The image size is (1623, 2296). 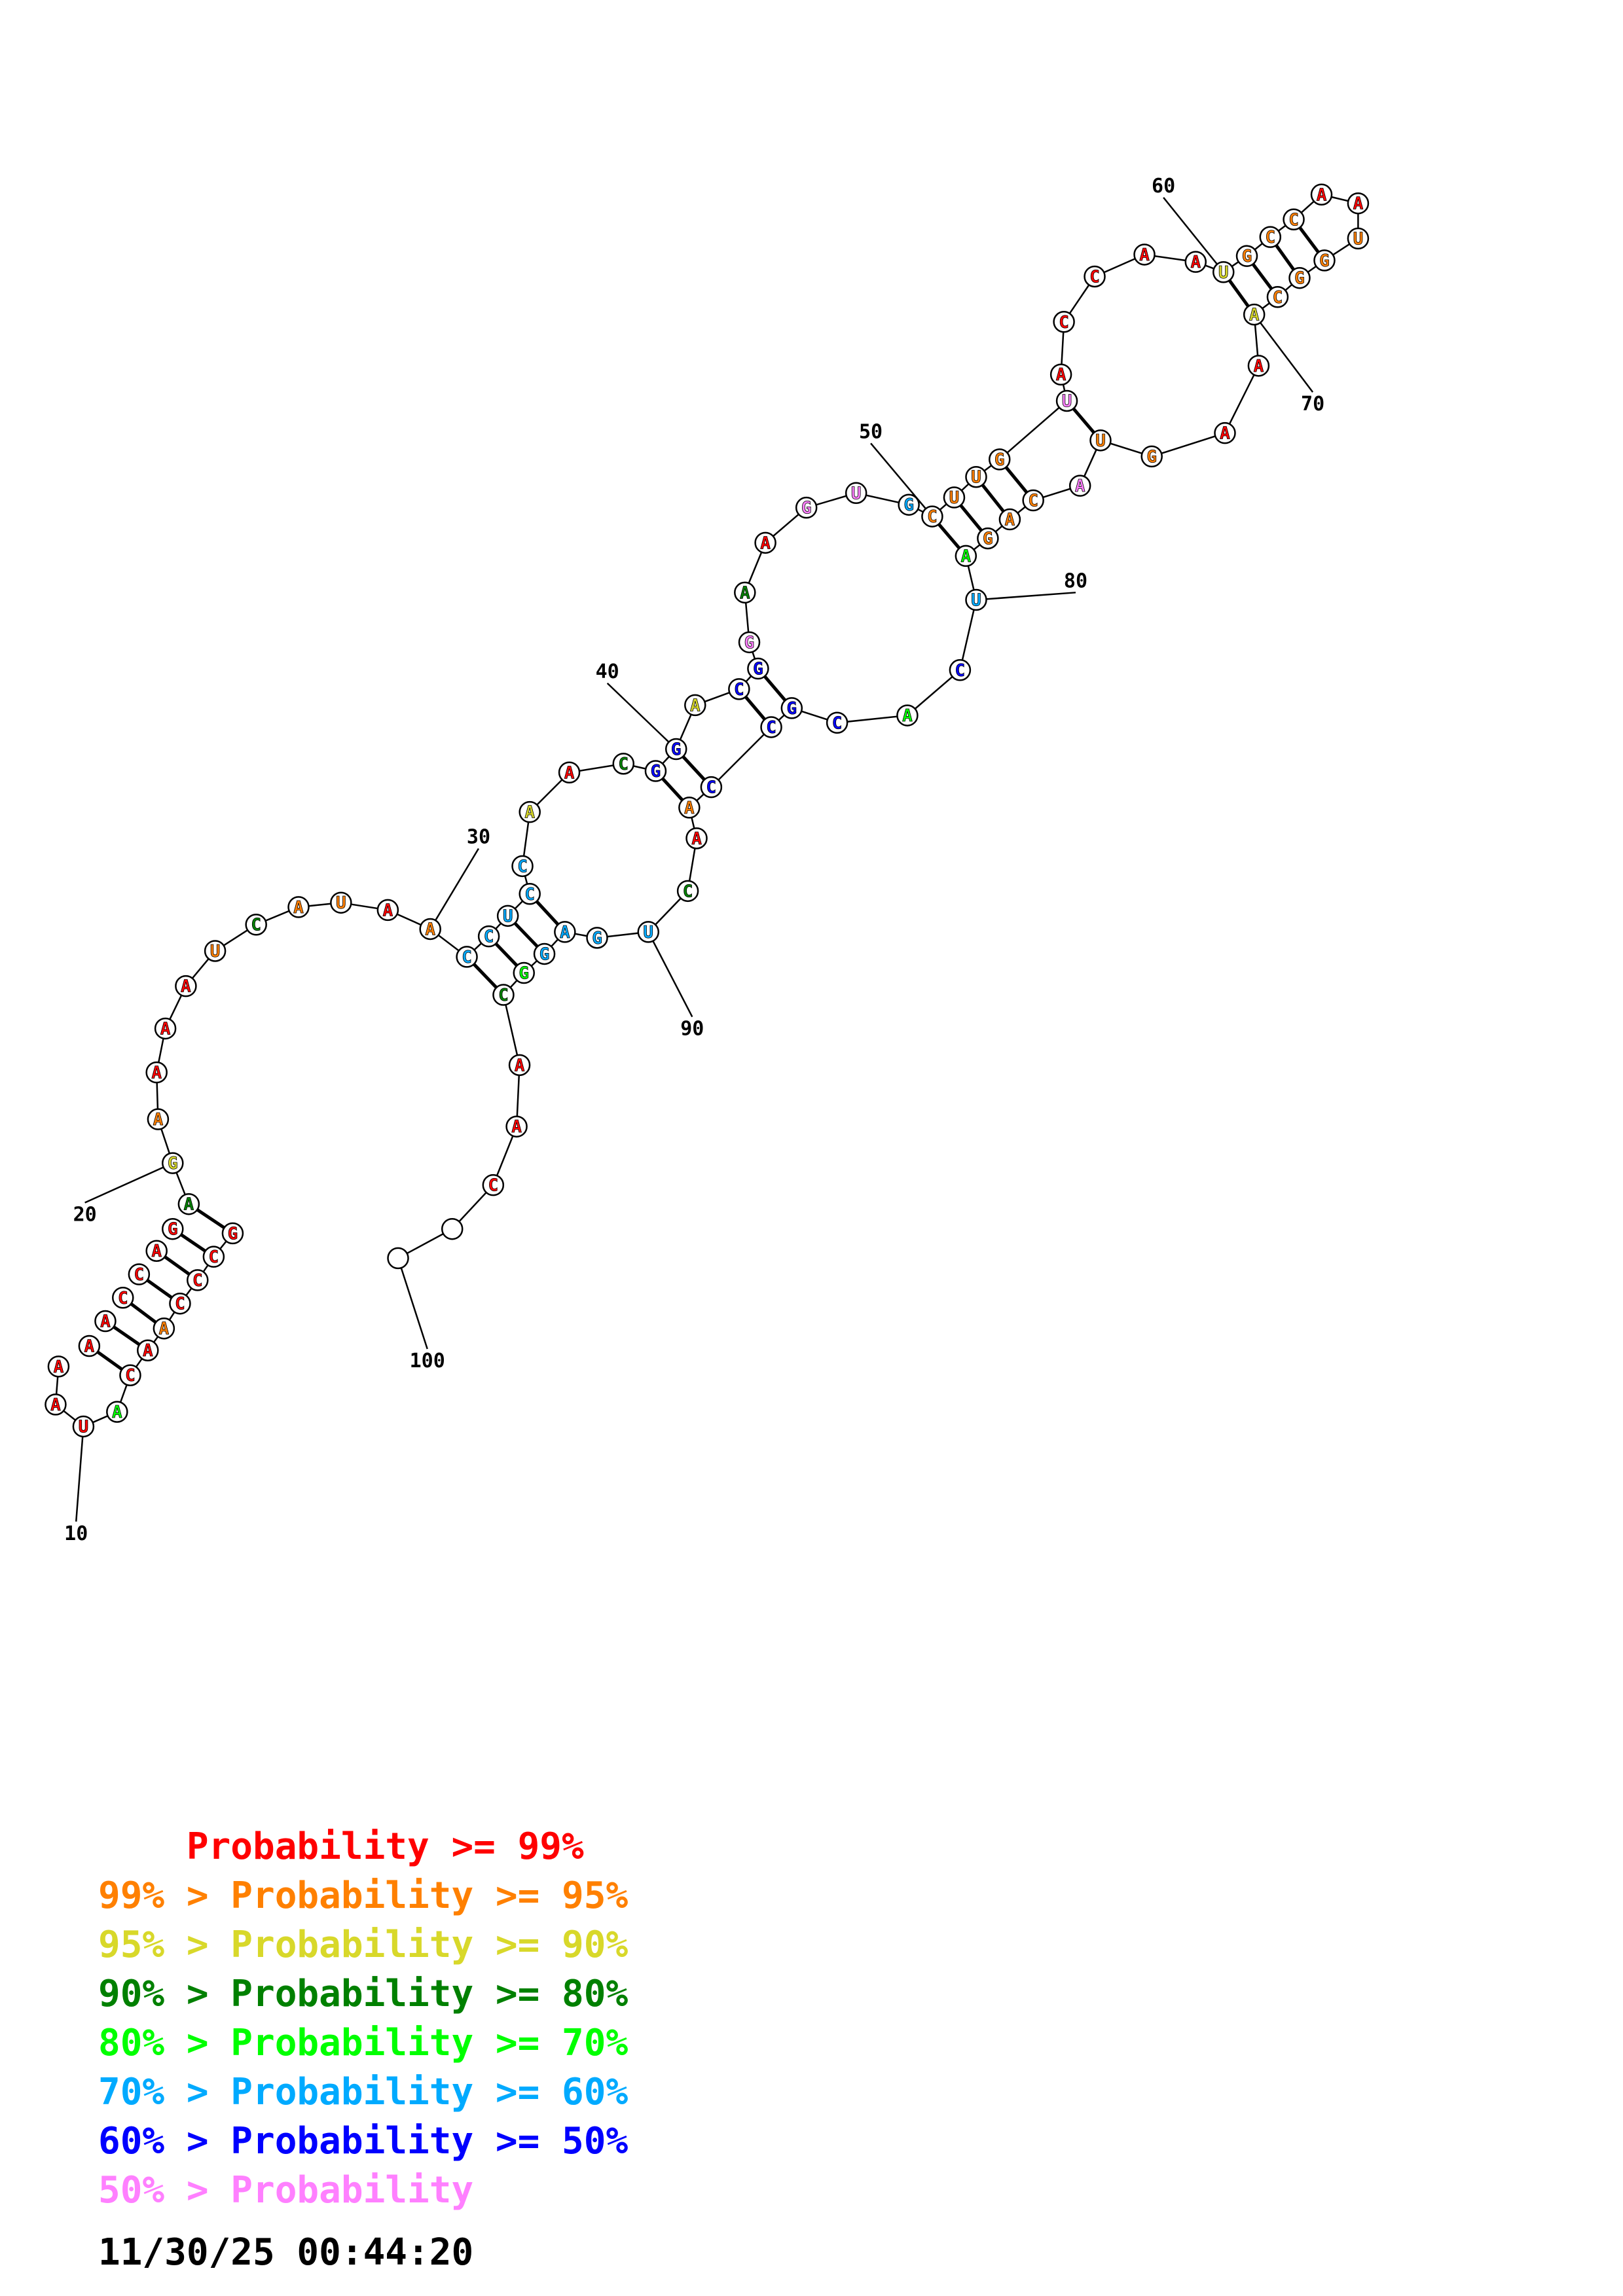 What do you see at coordinates (398, 1258) in the screenshot?
I see `nucleotide` at bounding box center [398, 1258].